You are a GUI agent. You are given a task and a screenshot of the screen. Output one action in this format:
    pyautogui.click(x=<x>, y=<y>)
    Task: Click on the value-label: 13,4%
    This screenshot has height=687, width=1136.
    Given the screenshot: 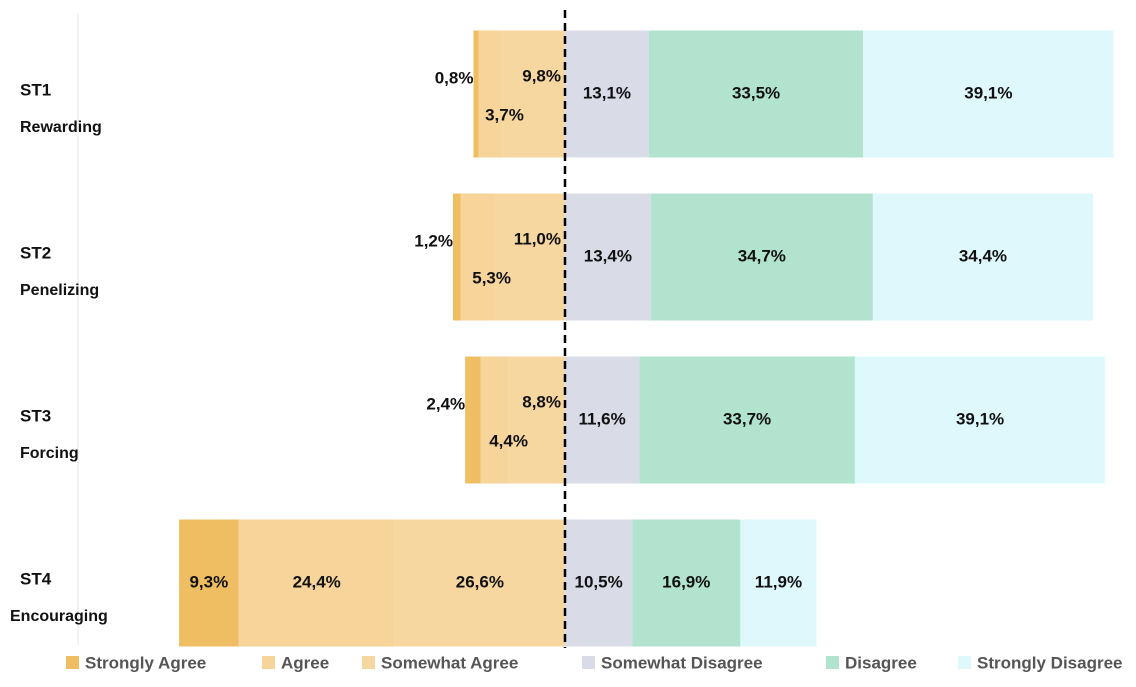 What is the action you would take?
    pyautogui.click(x=608, y=255)
    